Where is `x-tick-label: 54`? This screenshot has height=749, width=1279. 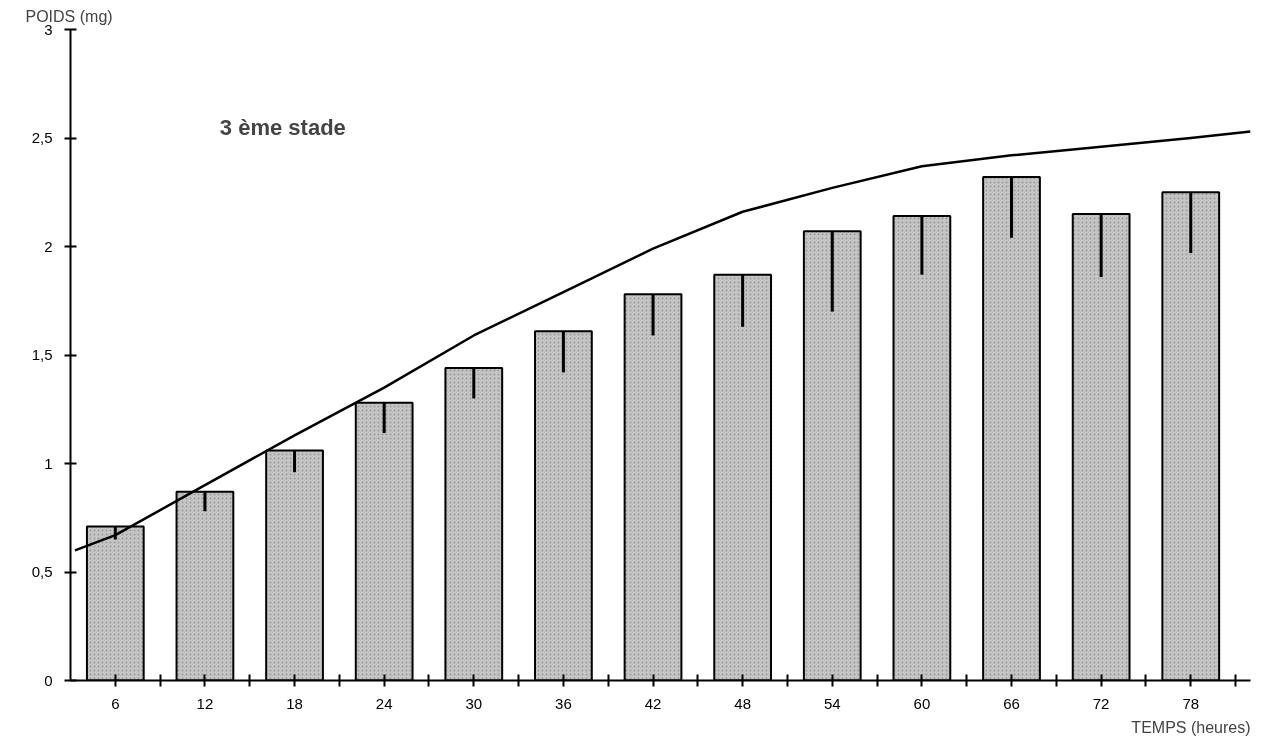
x-tick-label: 54 is located at coordinates (832, 703).